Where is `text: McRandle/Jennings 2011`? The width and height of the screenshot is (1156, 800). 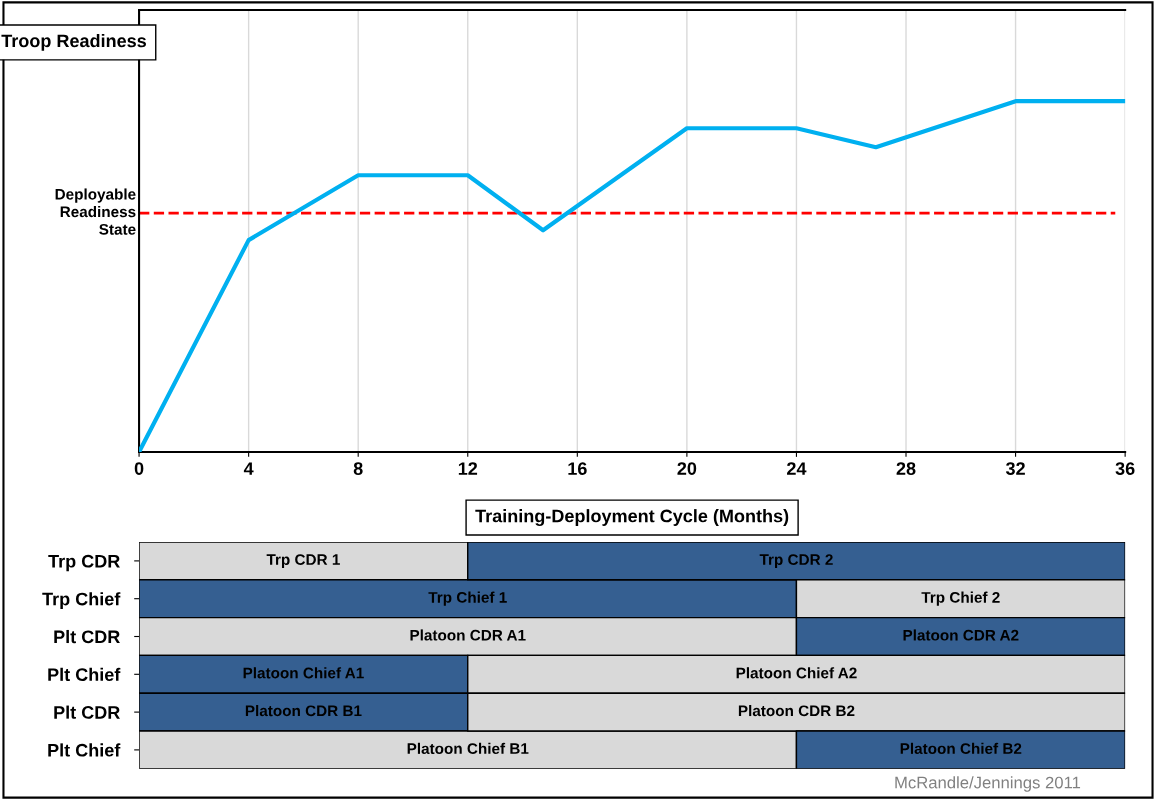
text: McRandle/Jennings 2011 is located at coordinates (988, 784).